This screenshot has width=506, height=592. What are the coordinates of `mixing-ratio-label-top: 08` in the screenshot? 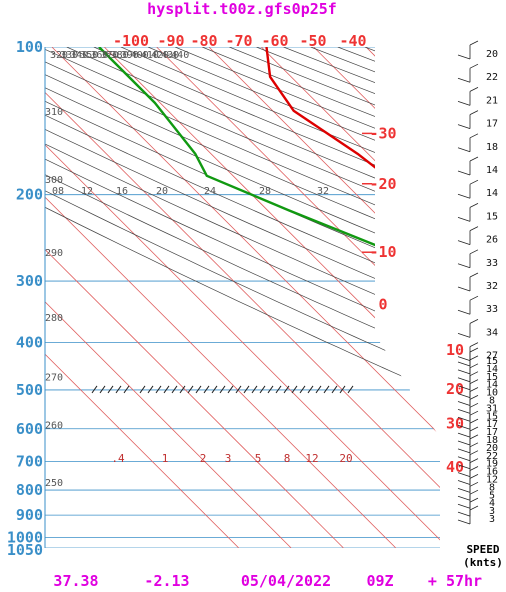 It's located at (58, 191).